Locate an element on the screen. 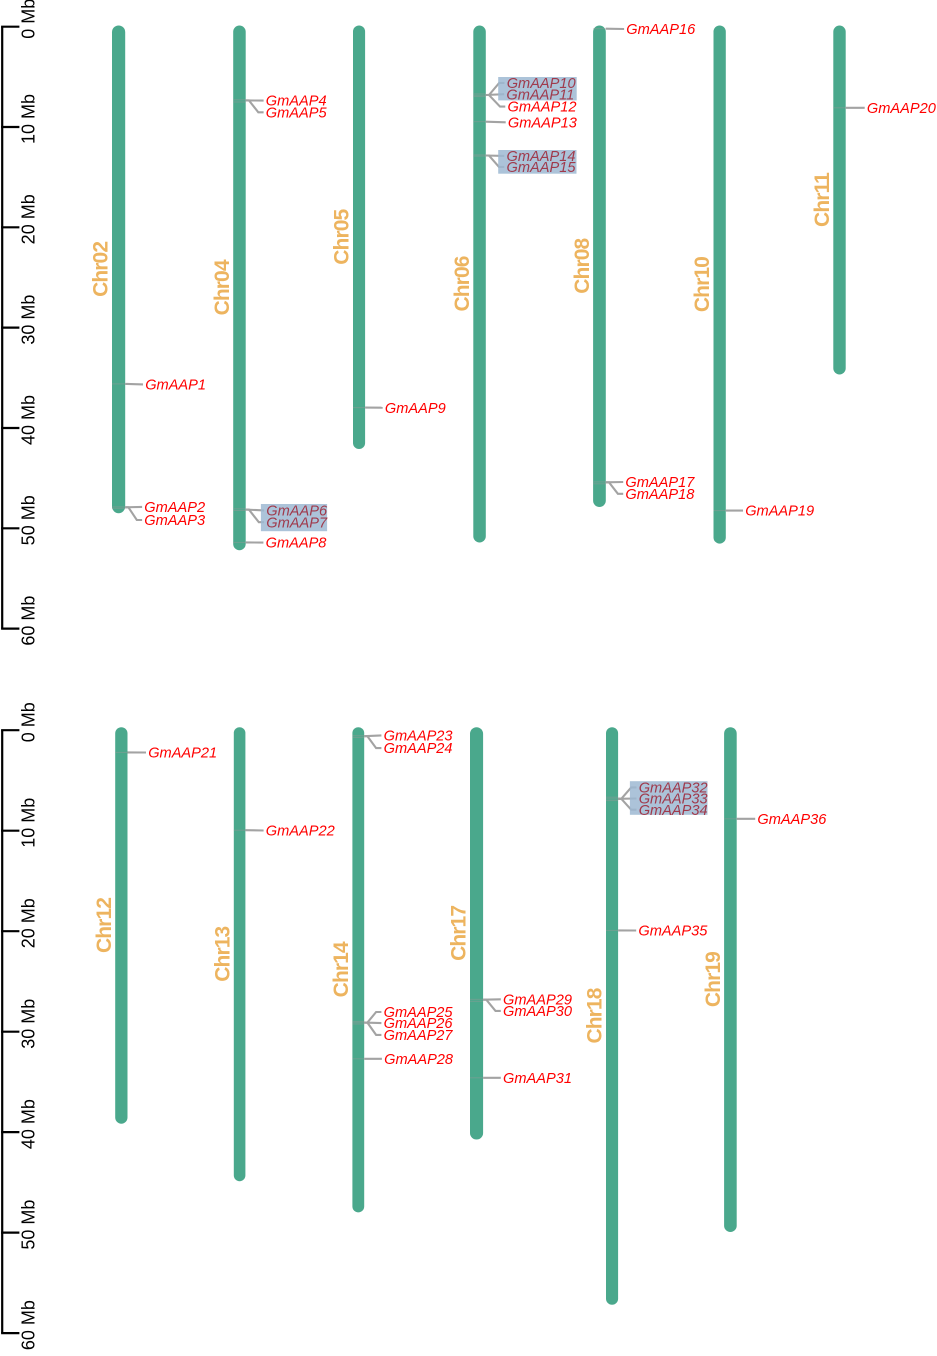  svg-text: GmAAP15 is located at coordinates (542, 168).